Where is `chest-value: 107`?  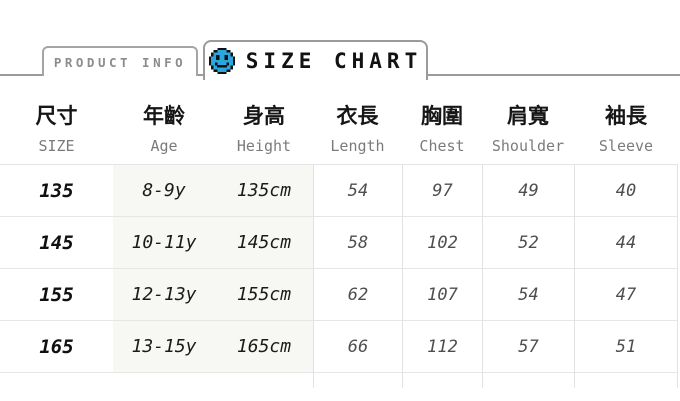 chest-value: 107 is located at coordinates (442, 295).